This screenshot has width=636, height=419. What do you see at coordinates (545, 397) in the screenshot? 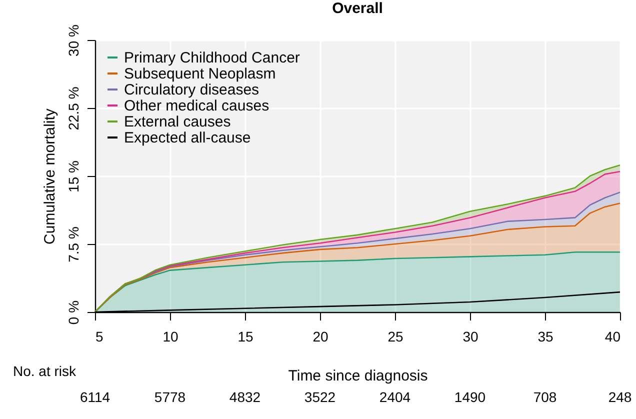
I see `text: 708` at bounding box center [545, 397].